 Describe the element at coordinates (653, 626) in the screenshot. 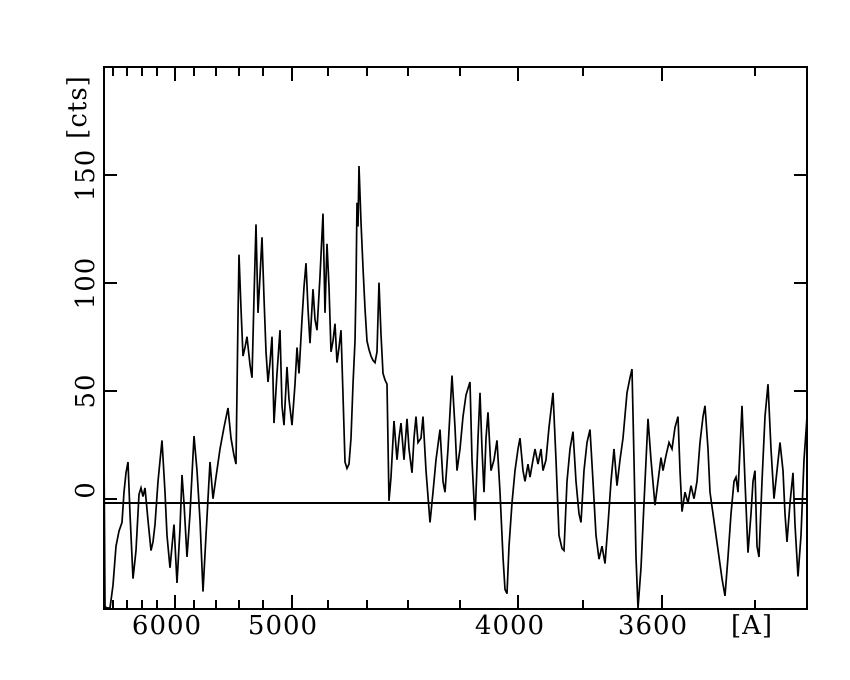

I see `x-tick-label-3600: 3600` at that location.